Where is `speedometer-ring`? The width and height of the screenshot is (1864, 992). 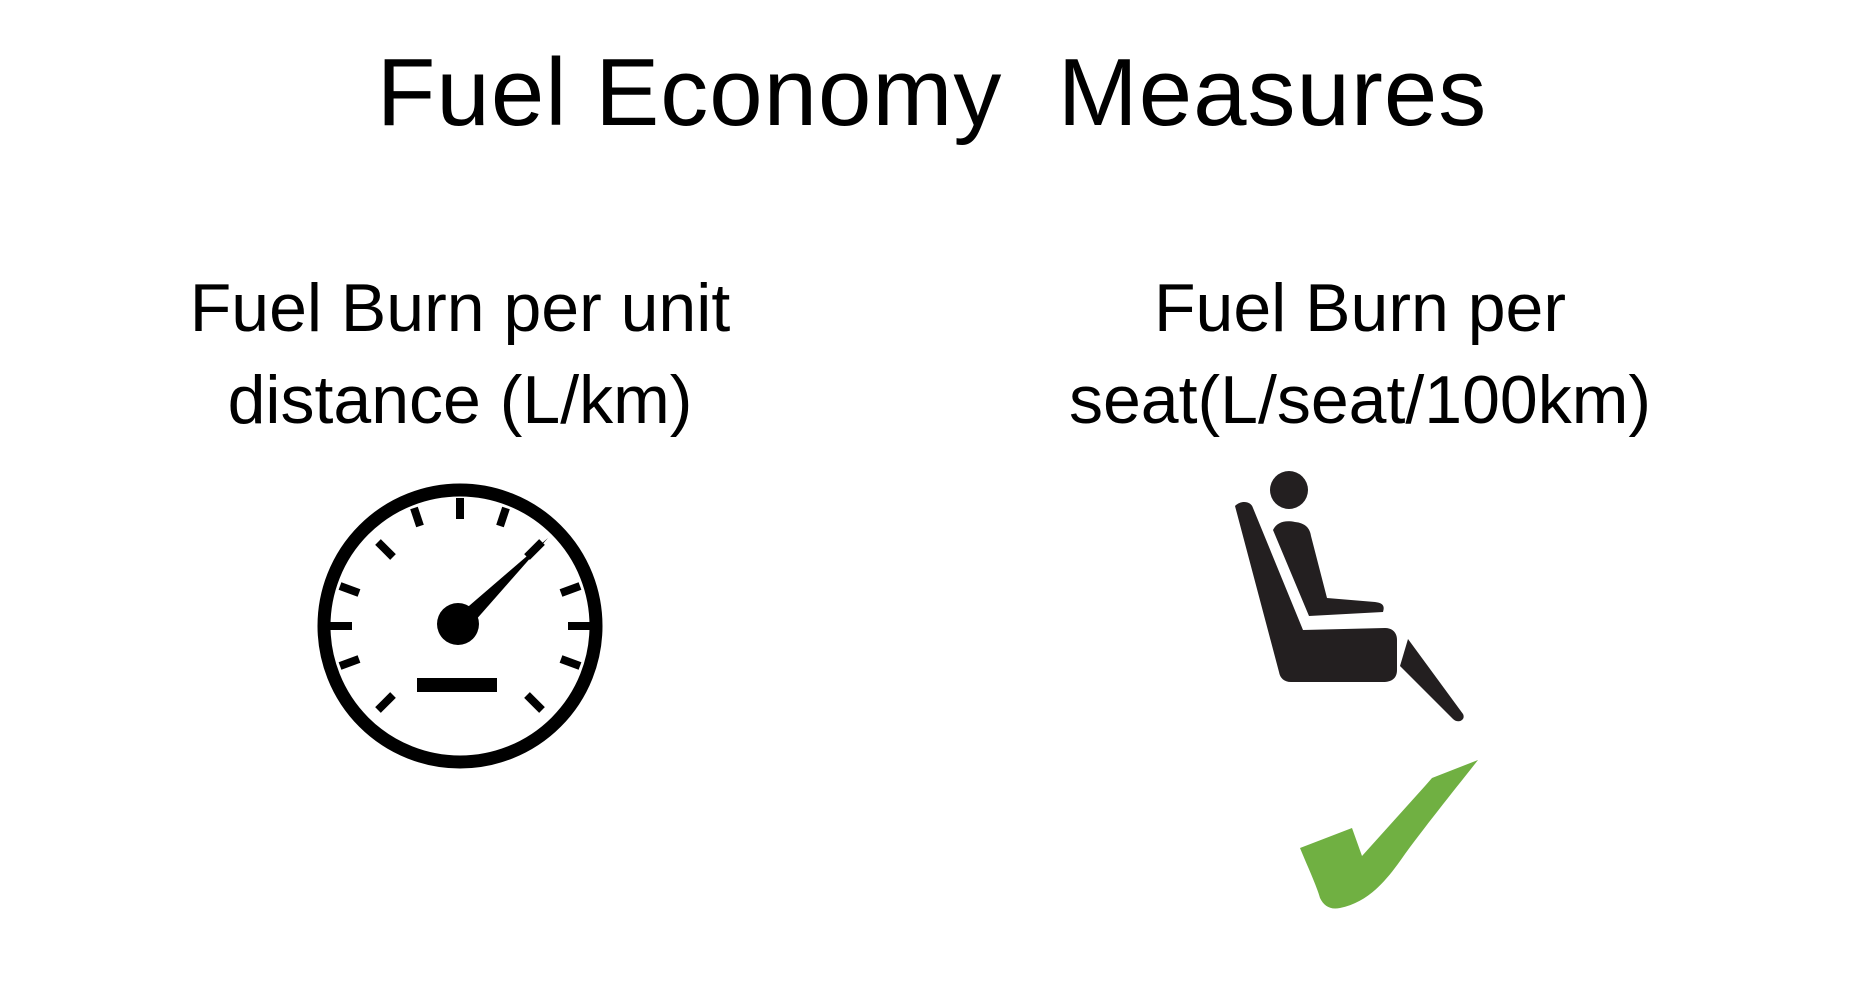 speedometer-ring is located at coordinates (460, 626).